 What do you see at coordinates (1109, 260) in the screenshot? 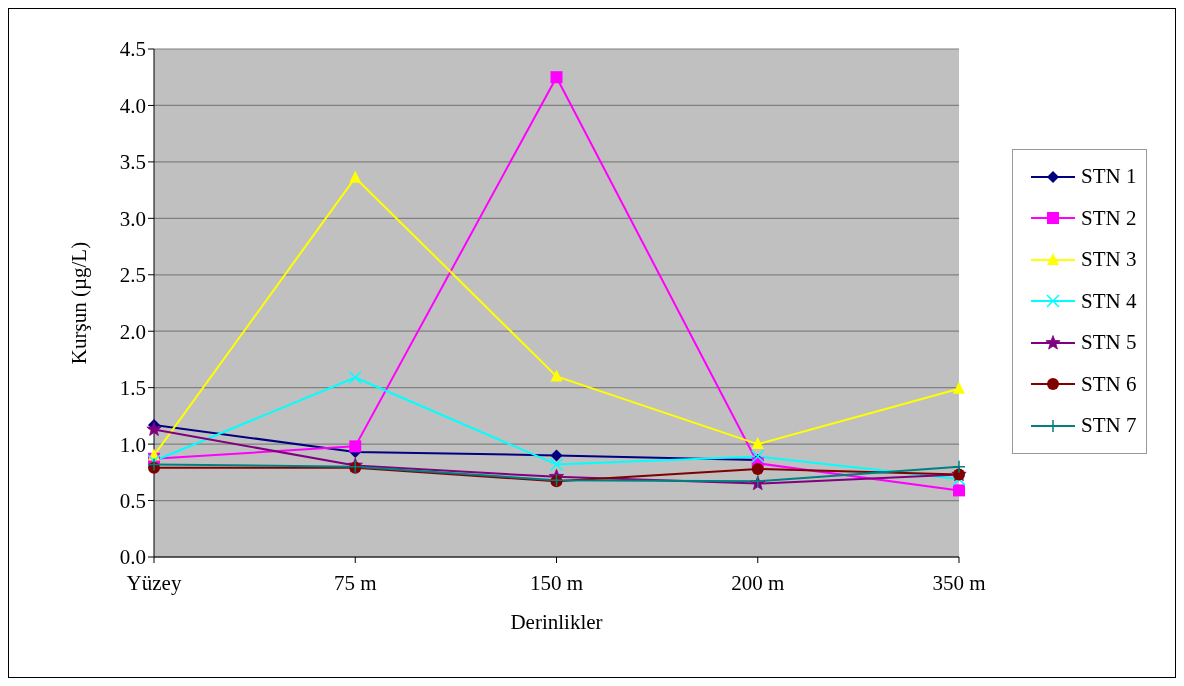
I see `legend-label: STN 3` at bounding box center [1109, 260].